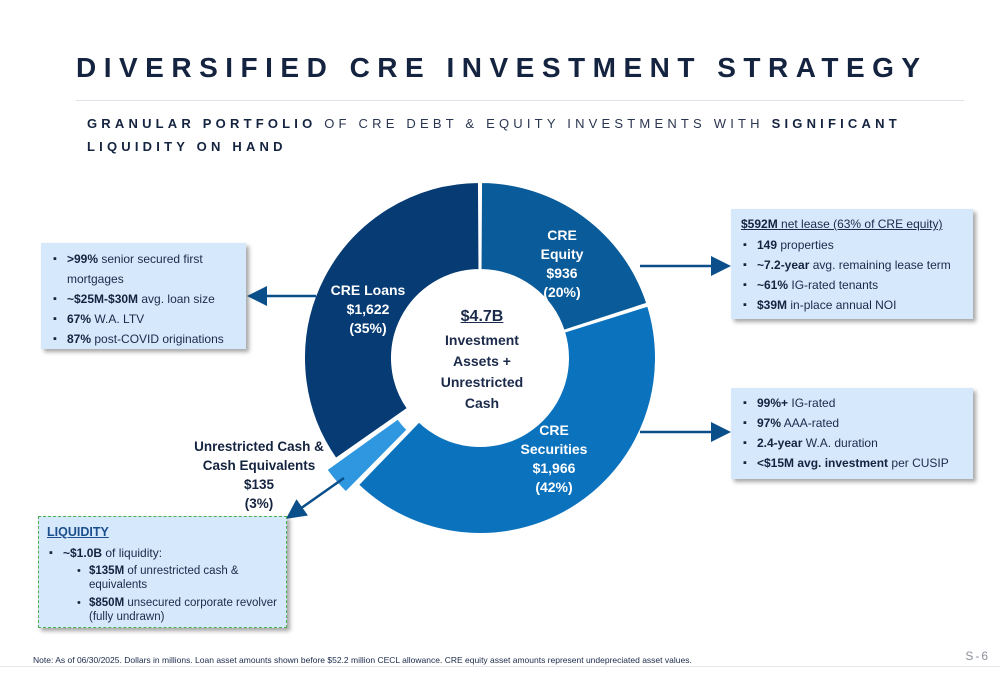  Describe the element at coordinates (812, 403) in the screenshot. I see `list-item-text: IG-rated` at that location.